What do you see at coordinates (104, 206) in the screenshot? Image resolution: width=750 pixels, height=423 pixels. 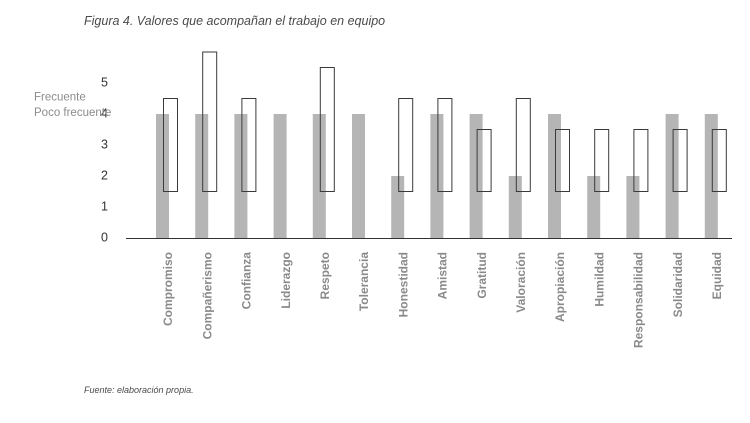 I see `y-tick-label: 1` at bounding box center [104, 206].